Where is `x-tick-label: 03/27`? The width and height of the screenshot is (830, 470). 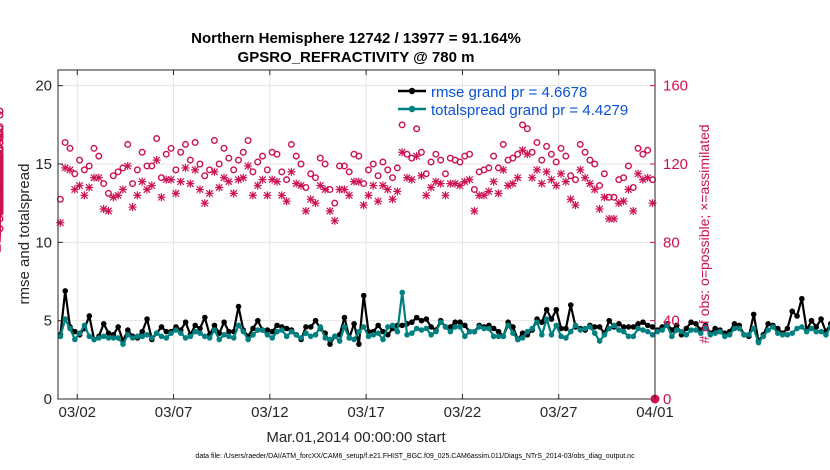 x-tick-label: 03/27 is located at coordinates (559, 412).